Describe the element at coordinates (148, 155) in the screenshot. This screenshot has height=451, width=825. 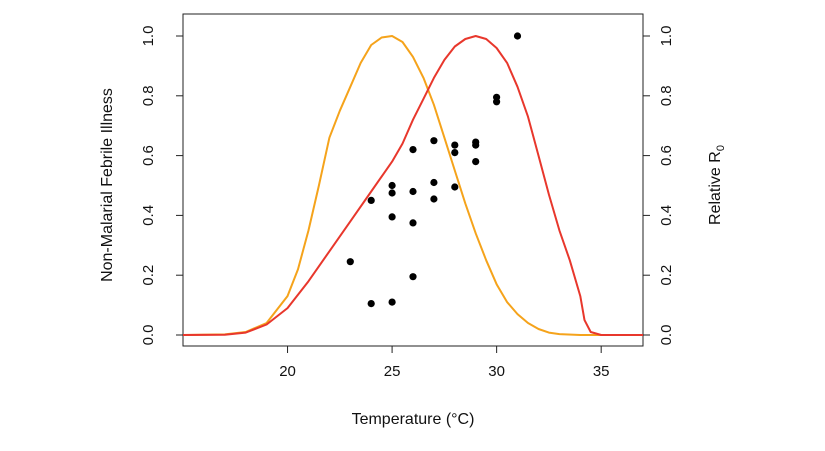
I see `y-left-tick-label-3: 0.6` at that location.